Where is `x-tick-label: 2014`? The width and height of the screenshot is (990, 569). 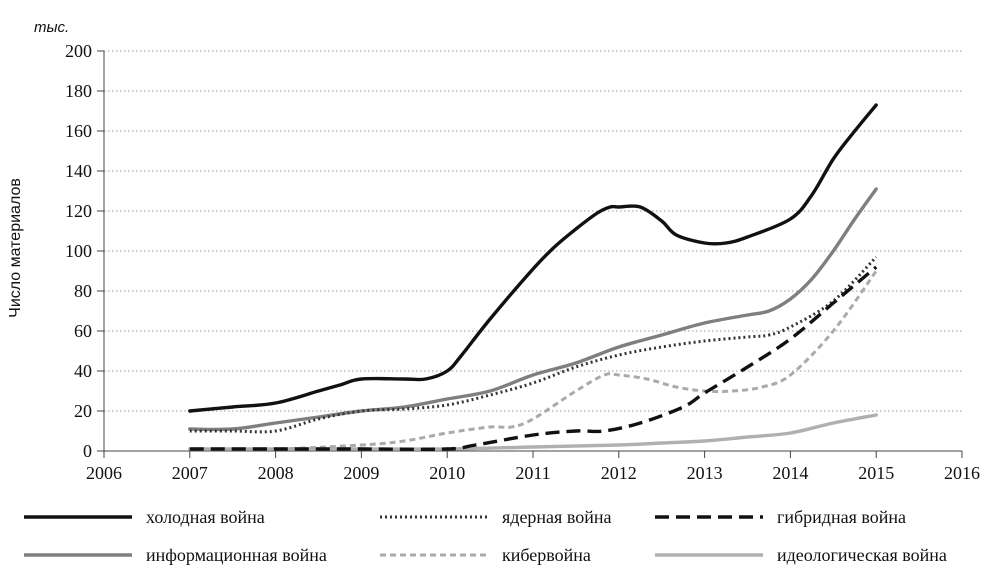 x-tick-label: 2014 is located at coordinates (790, 473).